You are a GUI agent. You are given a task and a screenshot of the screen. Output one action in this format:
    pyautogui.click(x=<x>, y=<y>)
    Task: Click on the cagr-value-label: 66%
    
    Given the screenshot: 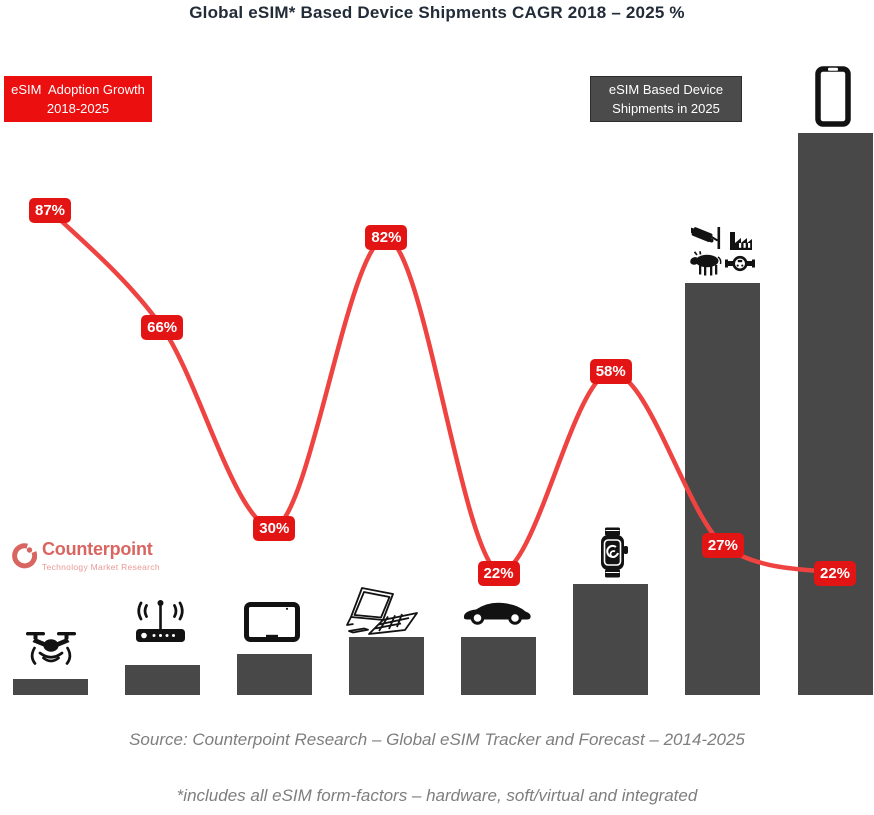 What is the action you would take?
    pyautogui.click(x=162, y=327)
    